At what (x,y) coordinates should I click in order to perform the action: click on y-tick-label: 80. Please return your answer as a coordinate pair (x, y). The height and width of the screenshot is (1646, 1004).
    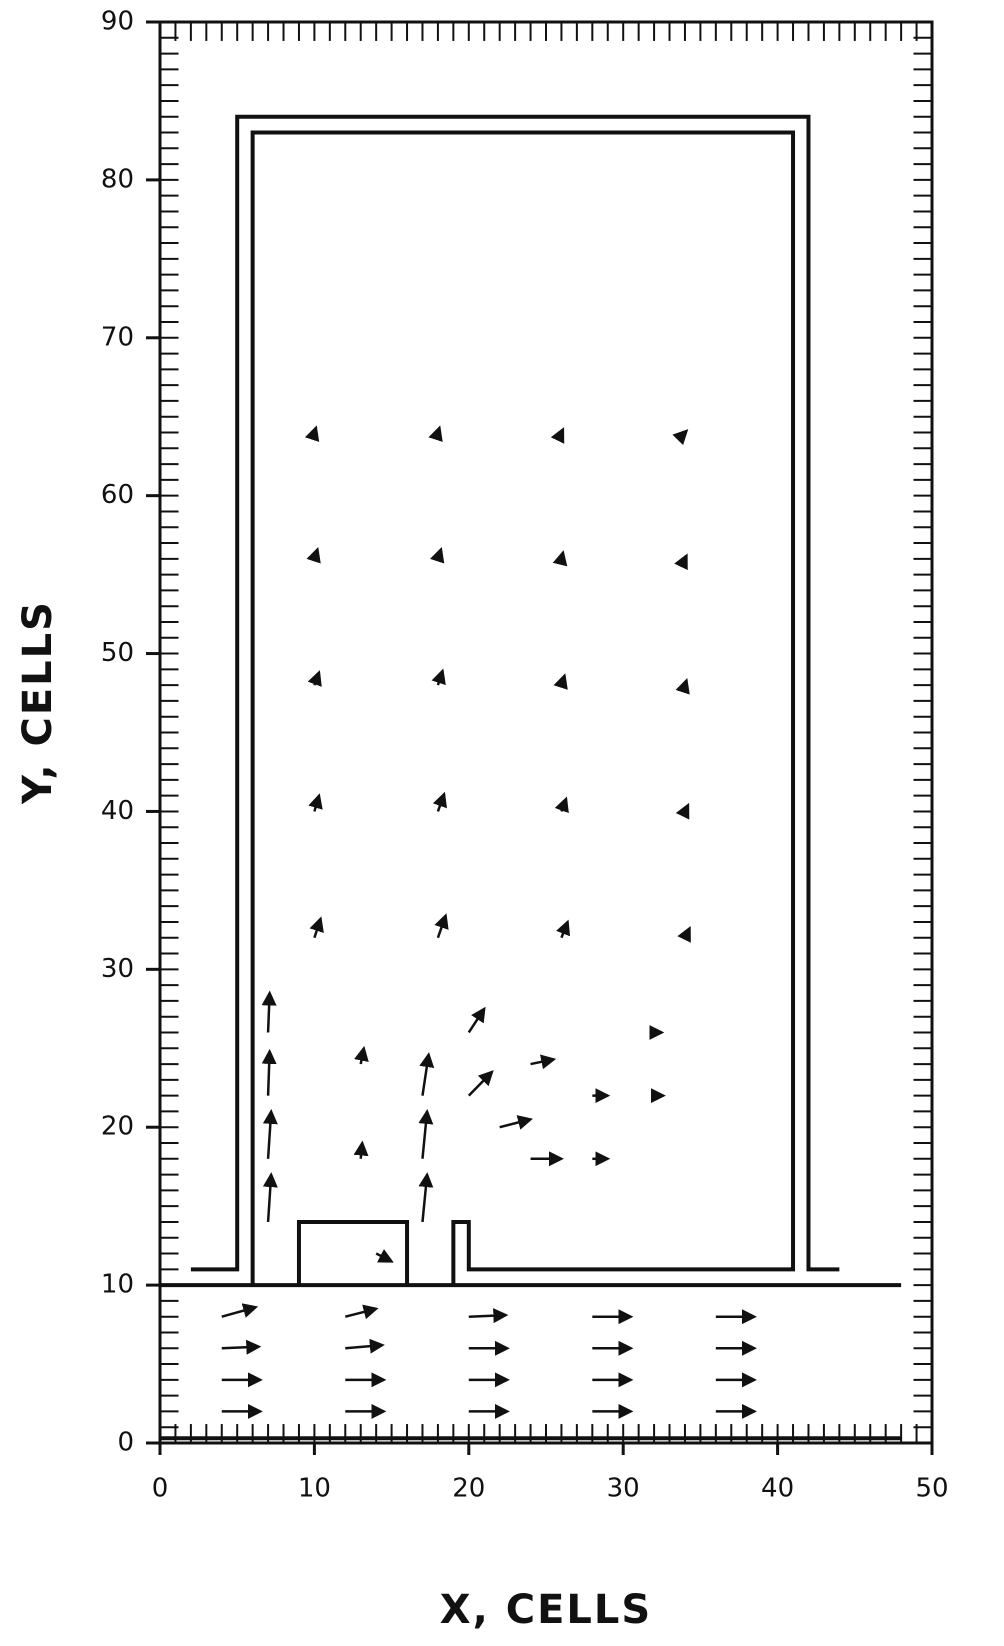
    Looking at the image, I should click on (117, 179).